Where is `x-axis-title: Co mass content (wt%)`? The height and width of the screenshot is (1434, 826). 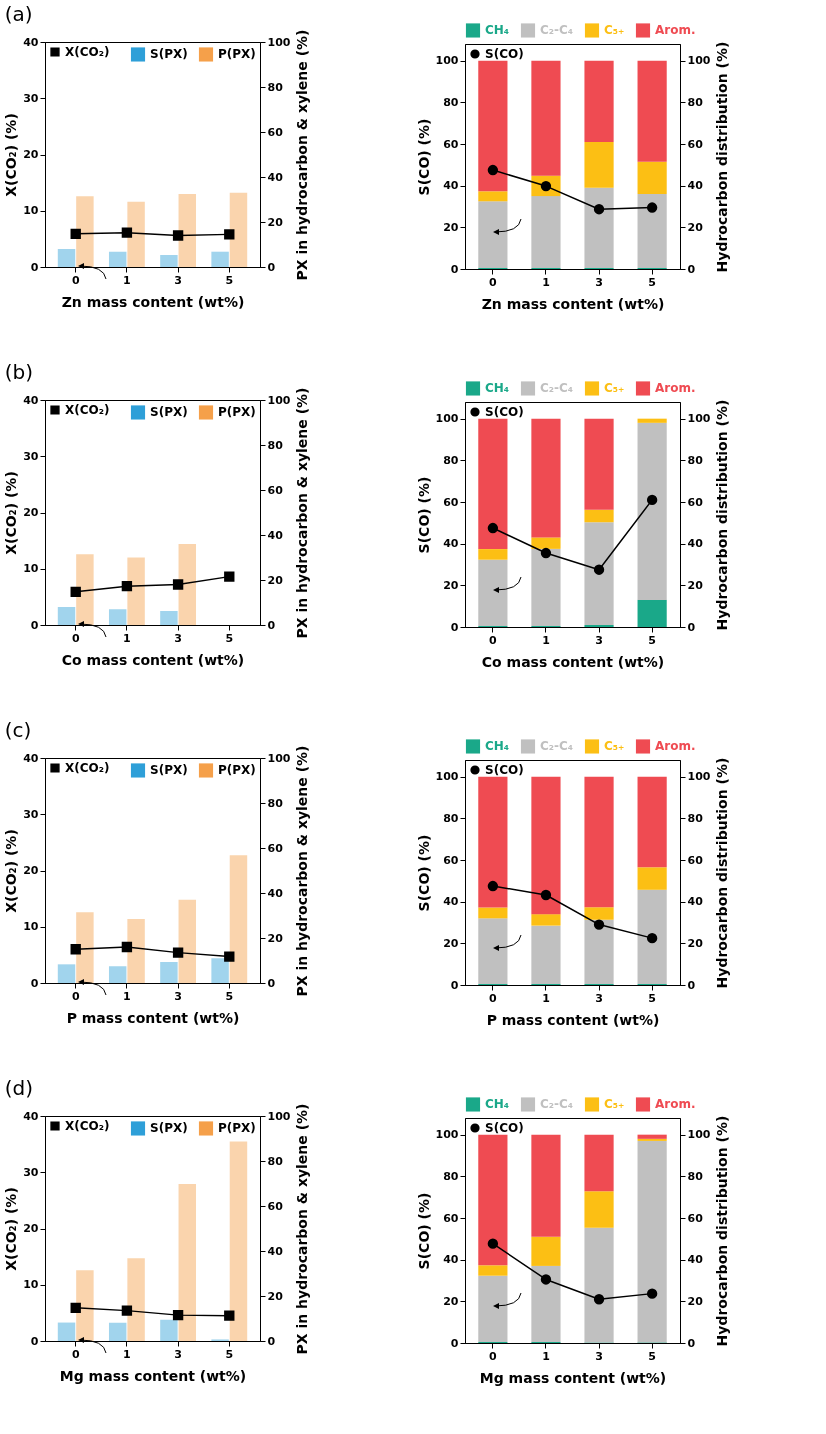 x-axis-title: Co mass content (wt%) is located at coordinates (153, 659).